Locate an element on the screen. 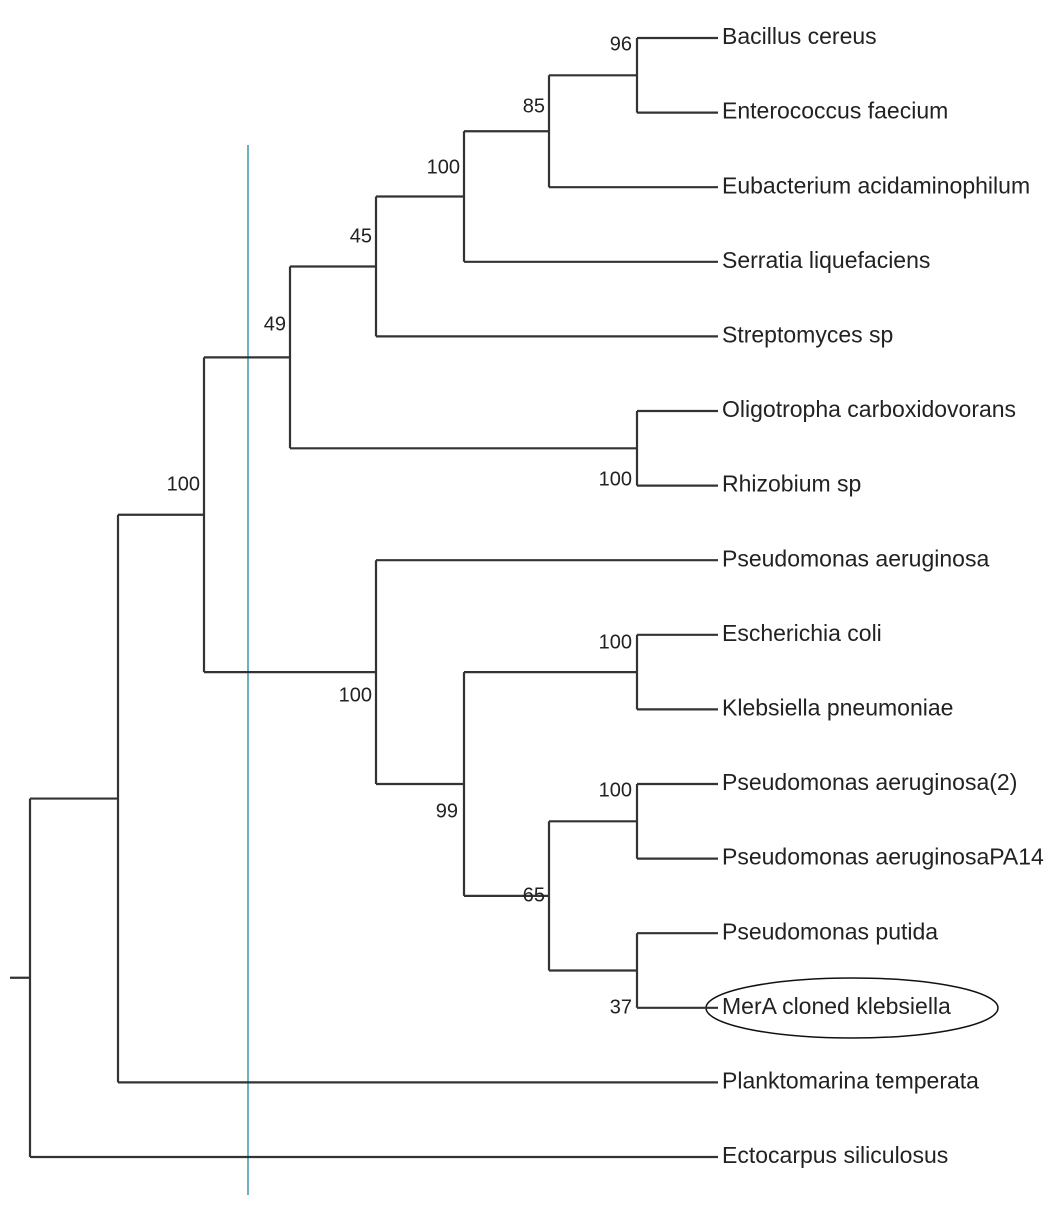  leaf-label: Pseudomonas aeruginosa is located at coordinates (855, 558).